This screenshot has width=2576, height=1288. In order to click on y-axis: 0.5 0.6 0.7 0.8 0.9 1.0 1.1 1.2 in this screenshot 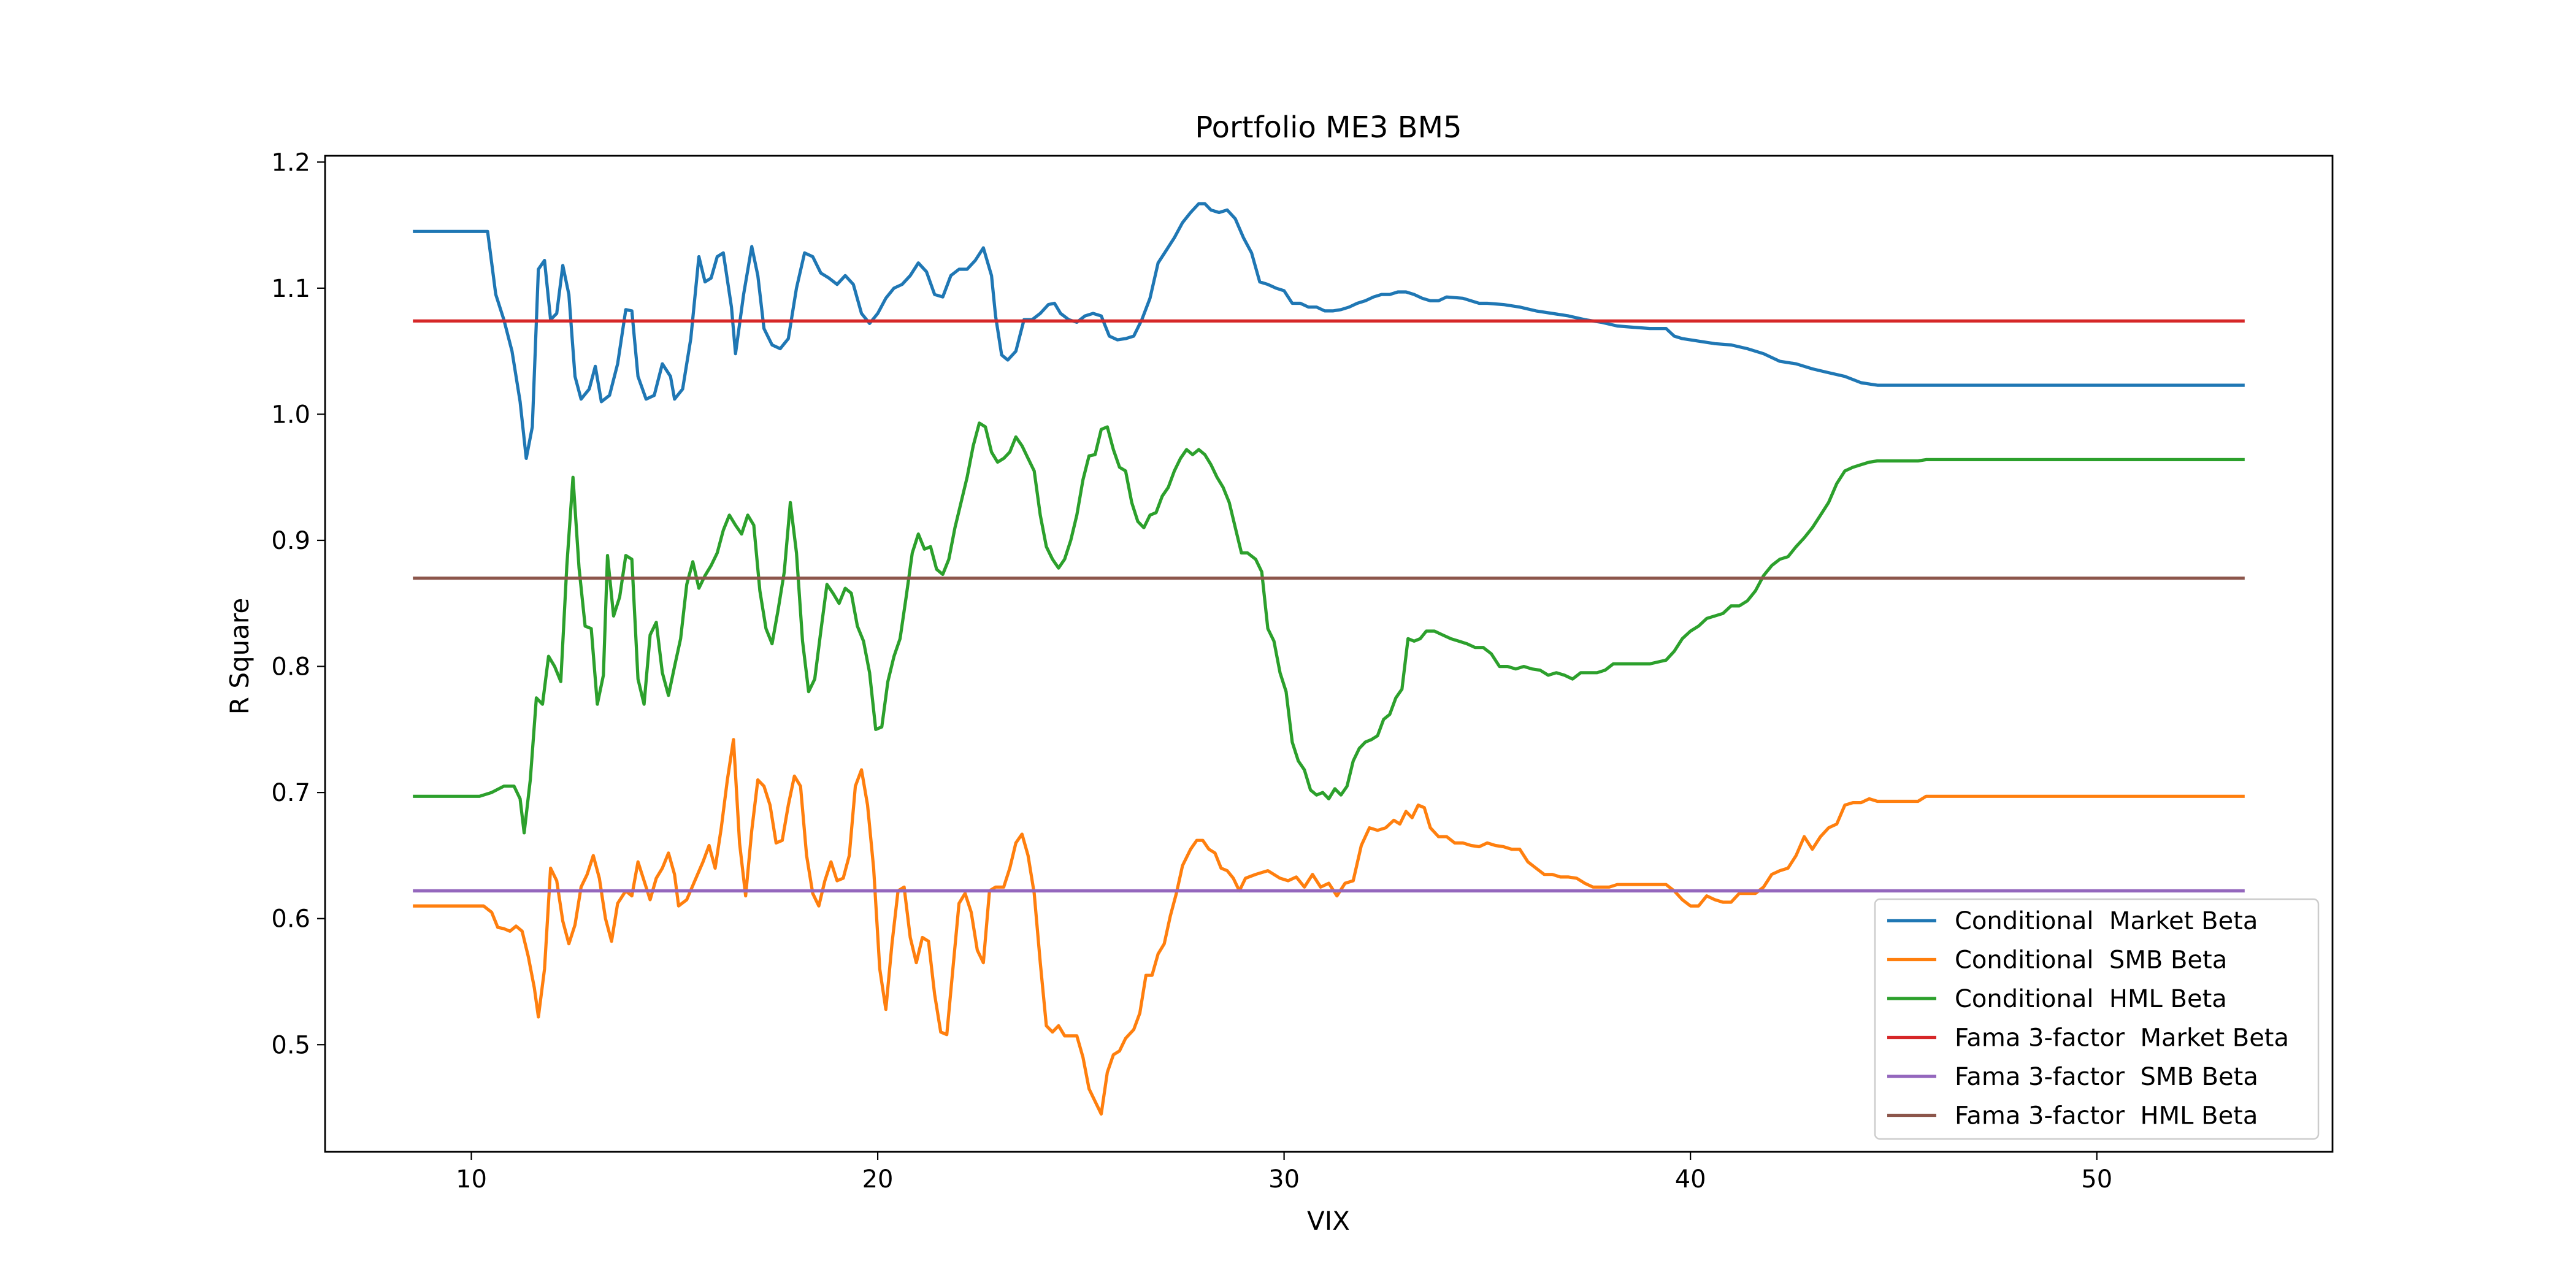, I will do `click(298, 603)`.